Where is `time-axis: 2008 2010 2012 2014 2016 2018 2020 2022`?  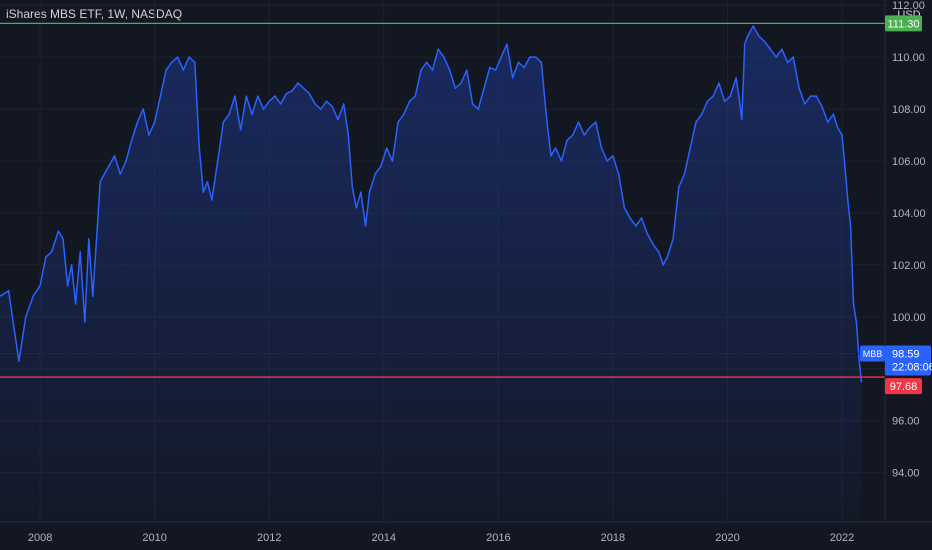 time-axis: 2008 2010 2012 2014 2016 2018 2020 2022 is located at coordinates (441, 538).